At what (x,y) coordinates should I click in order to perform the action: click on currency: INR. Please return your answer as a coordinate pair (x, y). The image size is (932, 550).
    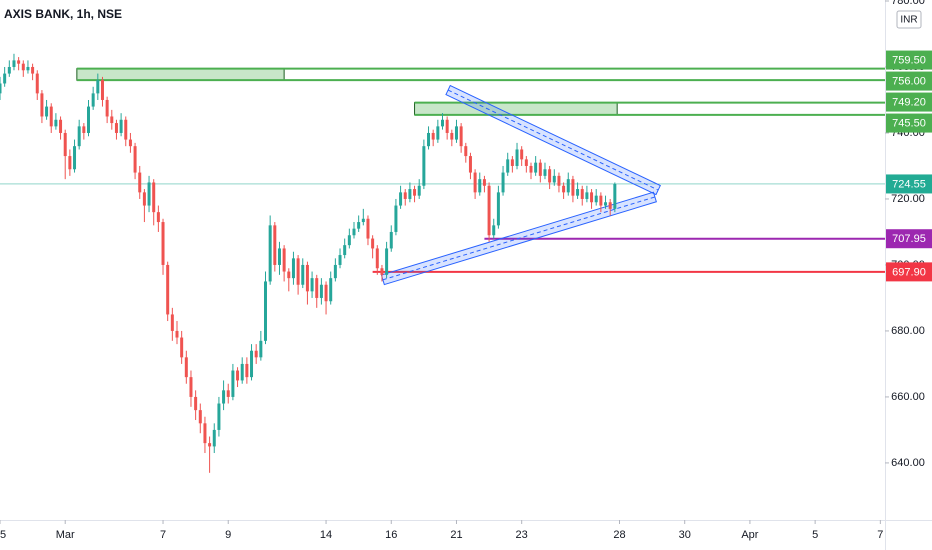
    Looking at the image, I should click on (908, 20).